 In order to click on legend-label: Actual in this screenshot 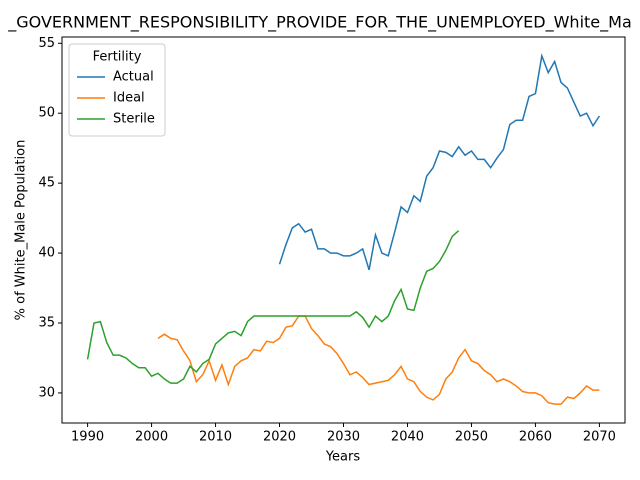, I will do `click(133, 77)`.